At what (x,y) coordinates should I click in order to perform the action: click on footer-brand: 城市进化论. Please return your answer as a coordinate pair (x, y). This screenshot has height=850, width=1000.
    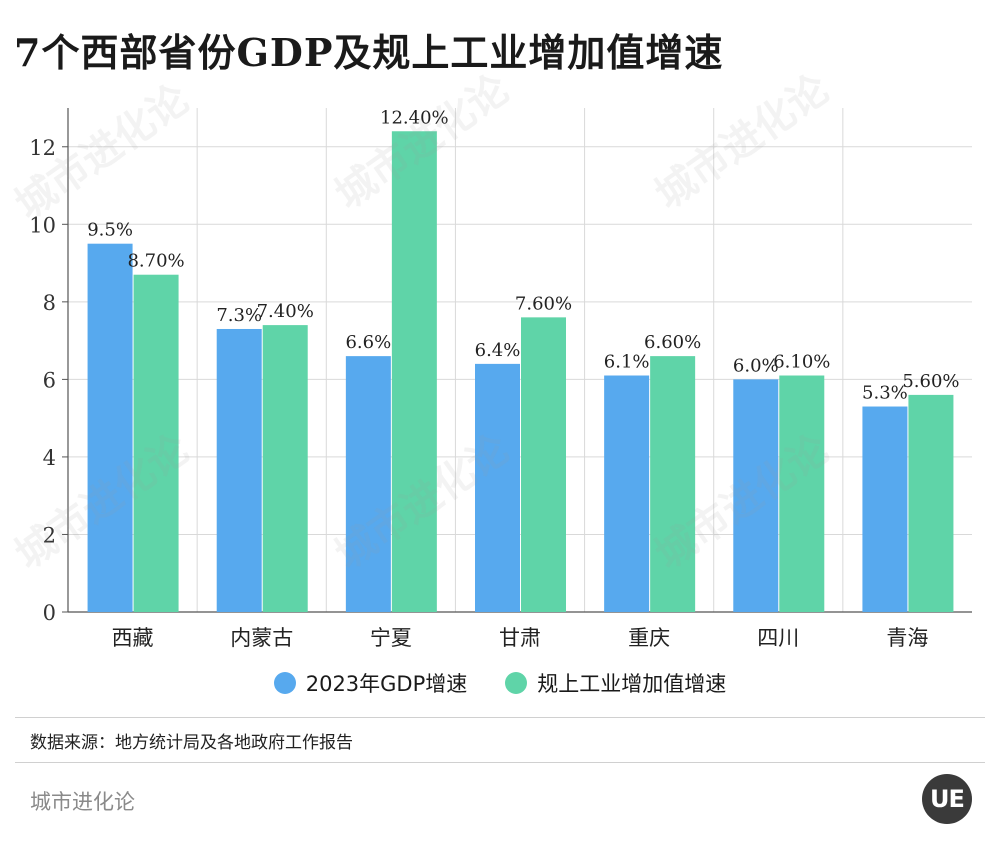
    Looking at the image, I should click on (82, 802).